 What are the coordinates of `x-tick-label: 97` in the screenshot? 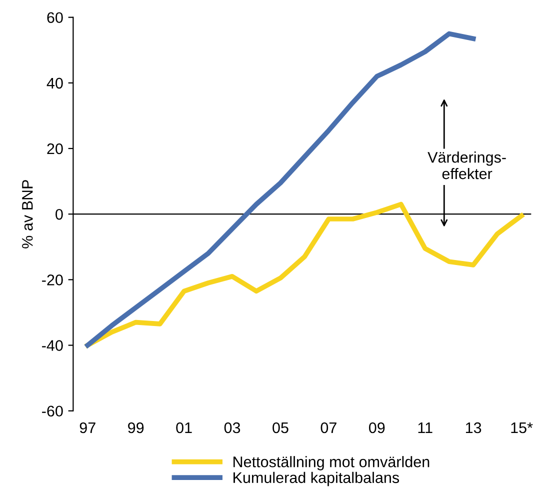 It's located at (88, 428).